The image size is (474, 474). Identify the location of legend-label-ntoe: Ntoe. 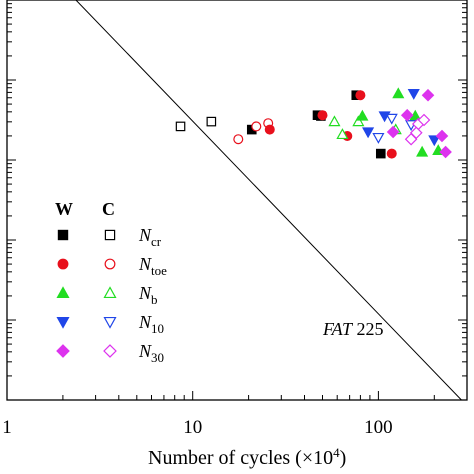
(152, 266).